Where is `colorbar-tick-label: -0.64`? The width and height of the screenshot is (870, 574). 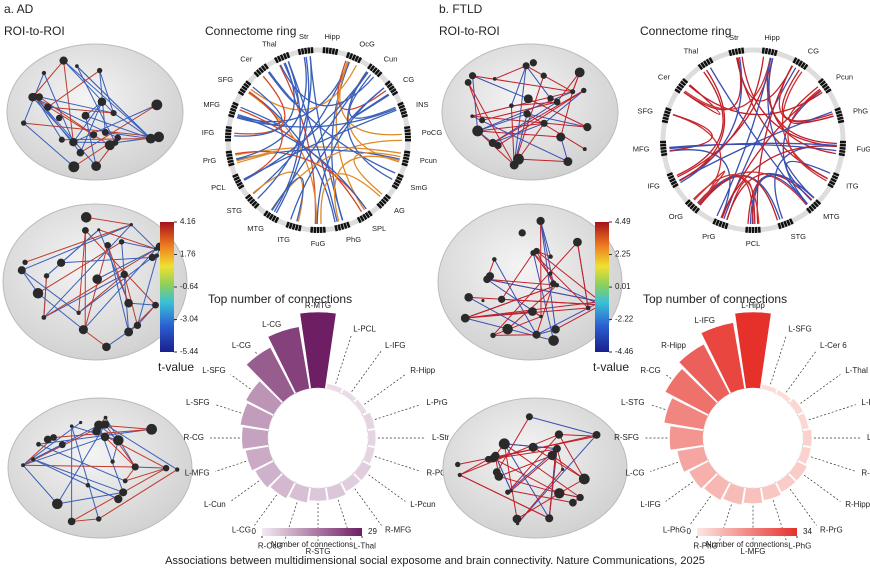
colorbar-tick-label: -0.64 is located at coordinates (189, 286).